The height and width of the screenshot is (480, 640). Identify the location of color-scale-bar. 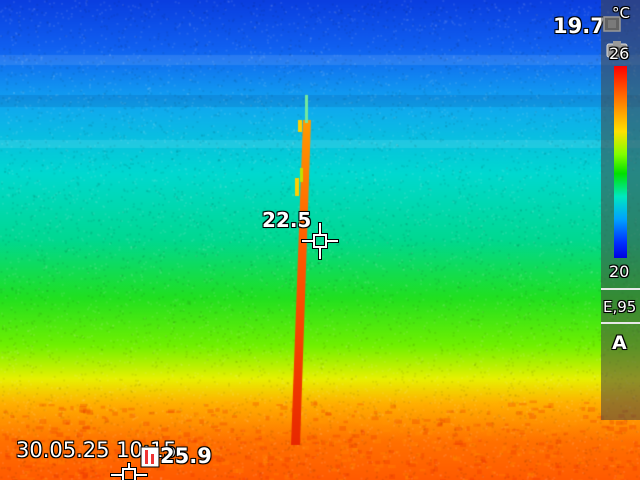
(620, 162).